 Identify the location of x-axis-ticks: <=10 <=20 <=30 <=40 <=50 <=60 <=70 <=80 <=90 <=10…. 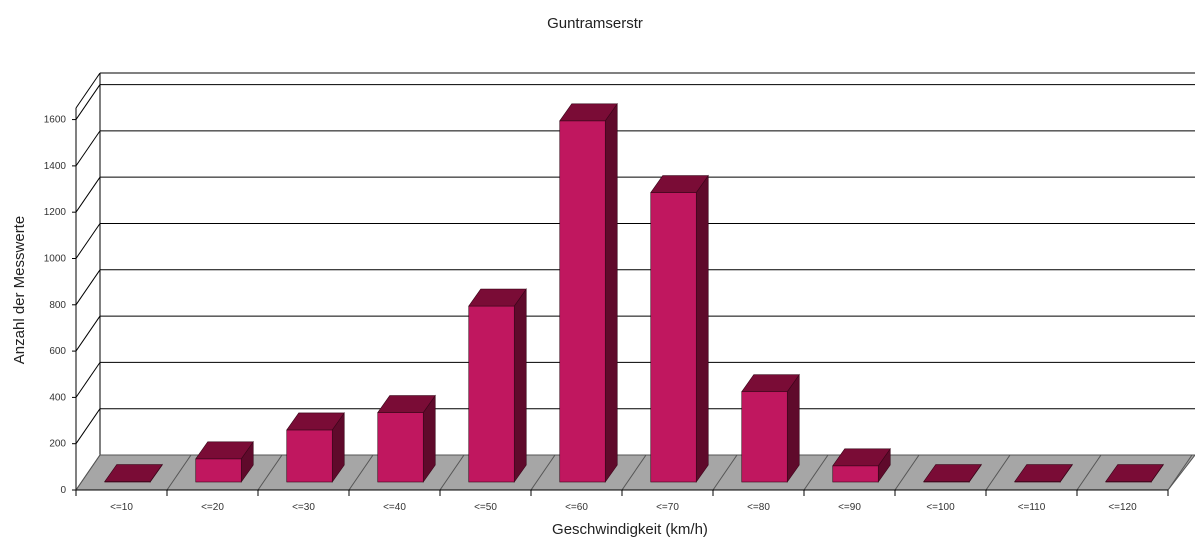
(622, 501).